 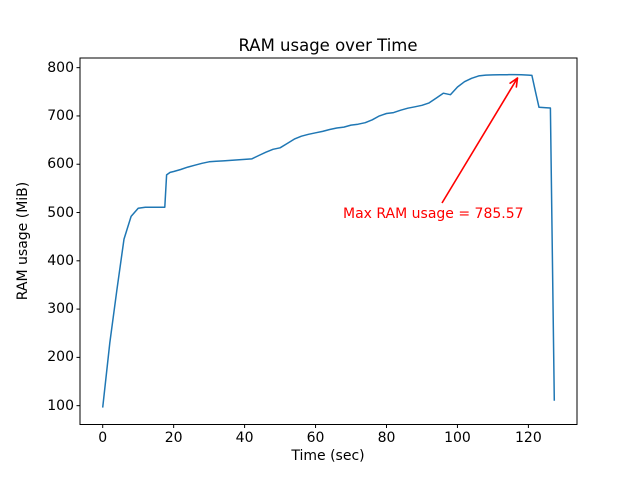 I want to click on x-tick-label: 40, so click(x=244, y=438).